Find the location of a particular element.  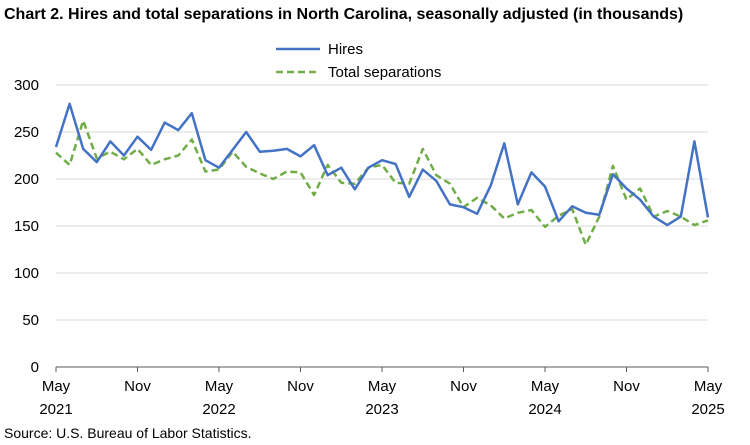

x-tick-year-label: 2024 is located at coordinates (544, 409).